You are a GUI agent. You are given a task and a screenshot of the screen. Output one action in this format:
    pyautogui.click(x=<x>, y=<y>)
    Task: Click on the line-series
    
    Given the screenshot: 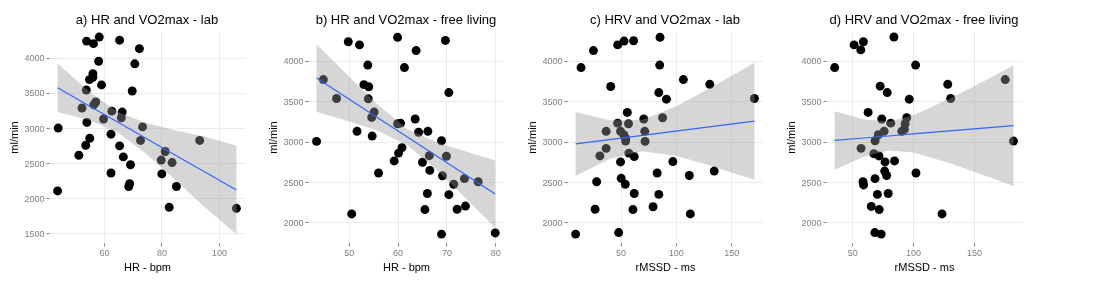 What is the action you would take?
    pyautogui.click(x=147, y=139)
    